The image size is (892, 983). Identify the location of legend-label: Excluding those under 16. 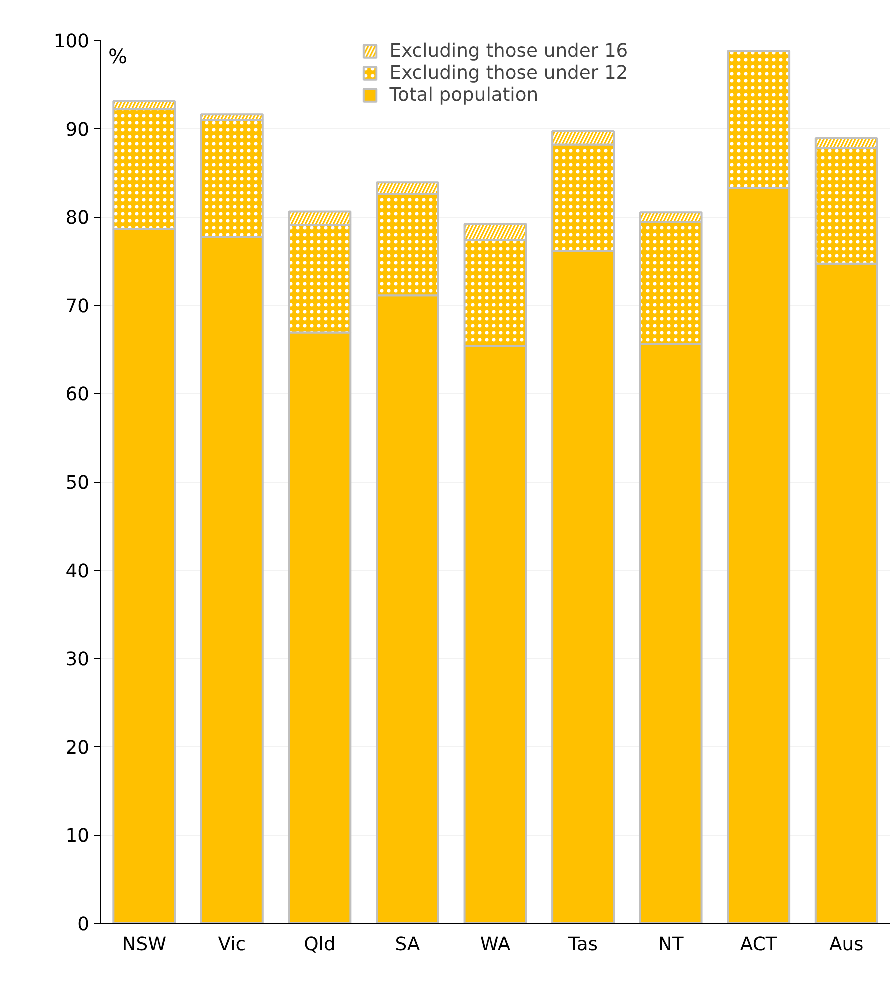
(509, 51).